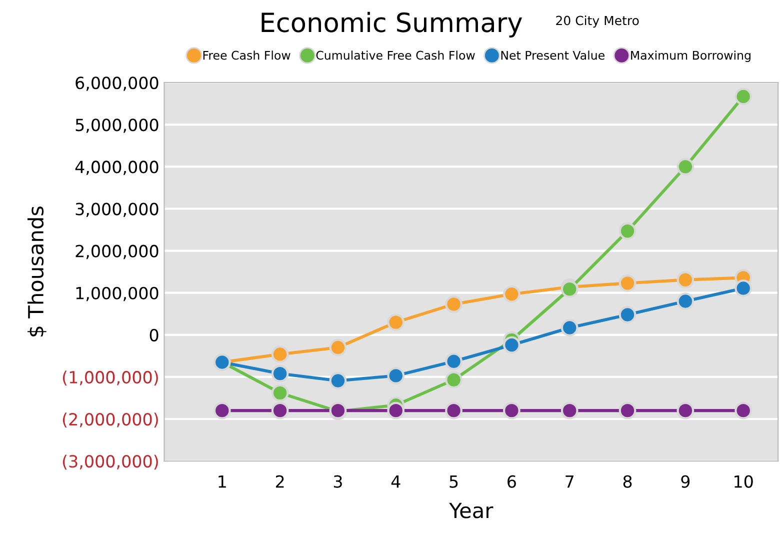 This screenshot has width=782, height=533. What do you see at coordinates (116, 167) in the screenshot?
I see `y-tick-label: 4,000,000` at bounding box center [116, 167].